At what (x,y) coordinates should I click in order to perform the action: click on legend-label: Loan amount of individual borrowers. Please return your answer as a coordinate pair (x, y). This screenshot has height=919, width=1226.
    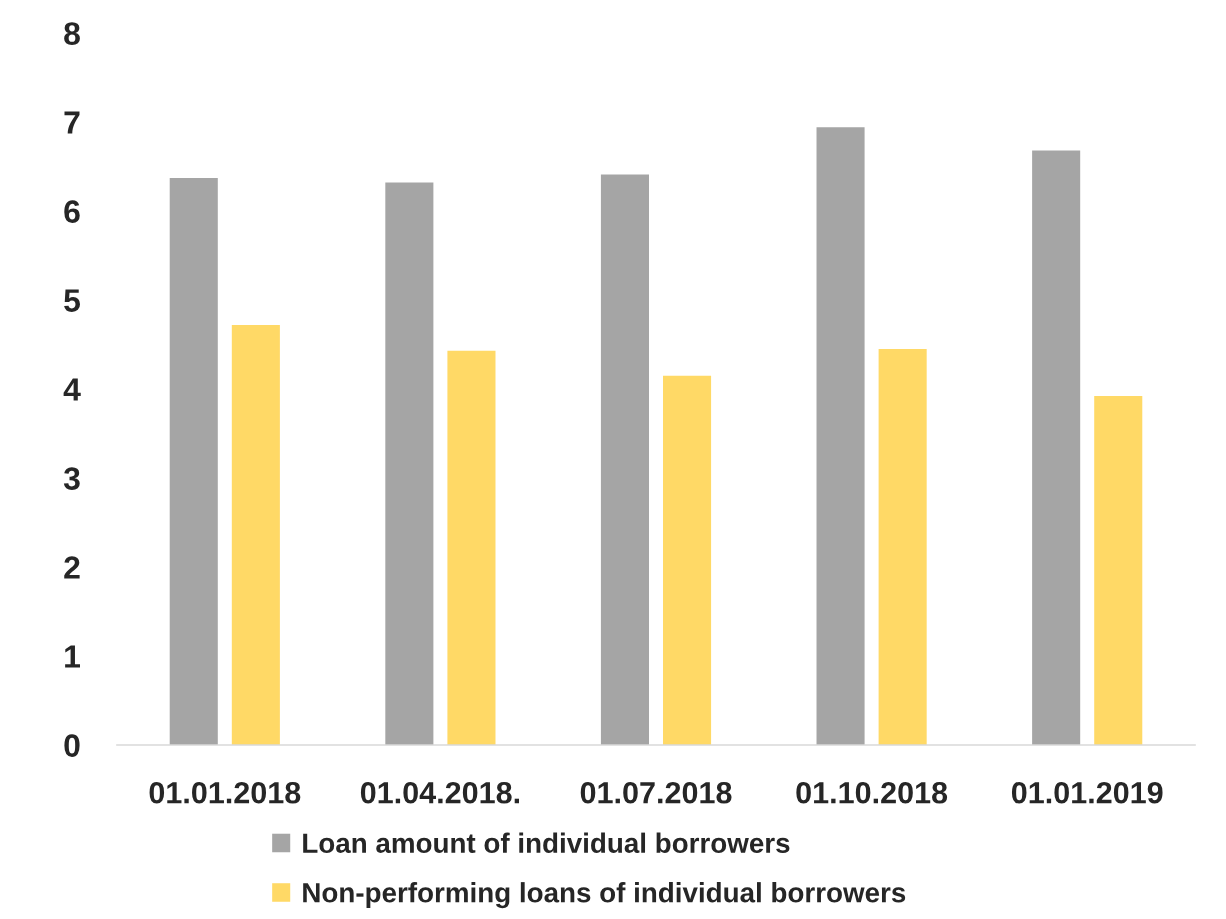
    Looking at the image, I should click on (546, 843).